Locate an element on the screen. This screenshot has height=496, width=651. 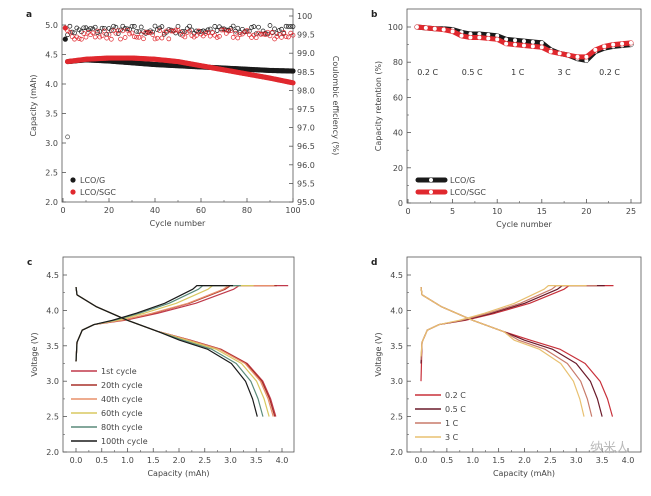
legend-marker is located at coordinates (73, 192).